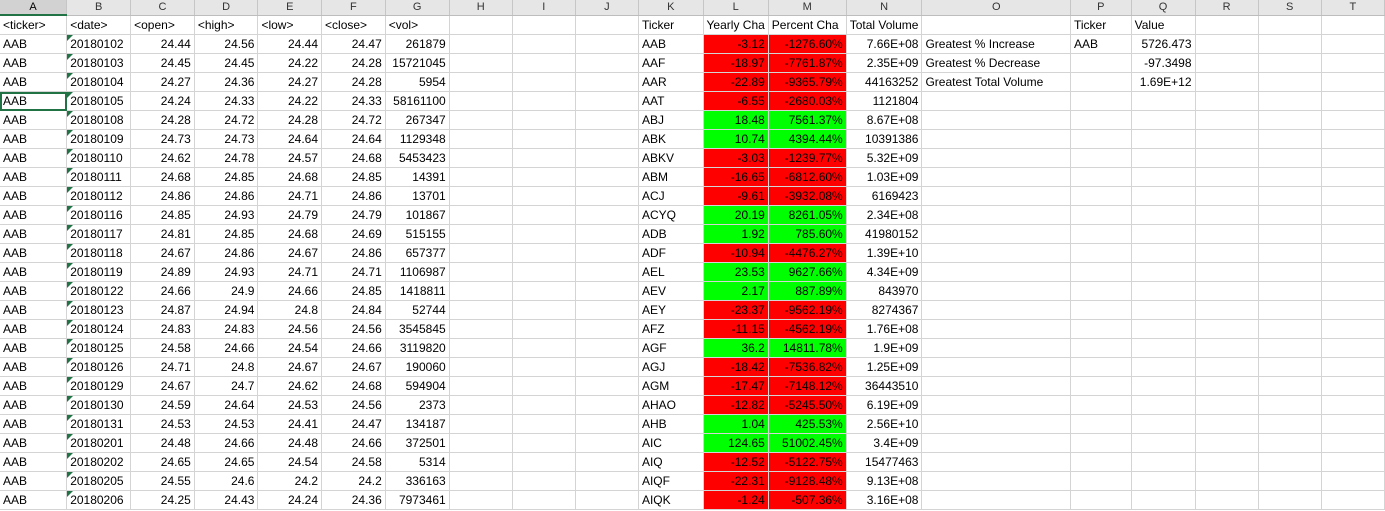  Describe the element at coordinates (162, 25) in the screenshot. I see `stock-header-cell: <open>` at that location.